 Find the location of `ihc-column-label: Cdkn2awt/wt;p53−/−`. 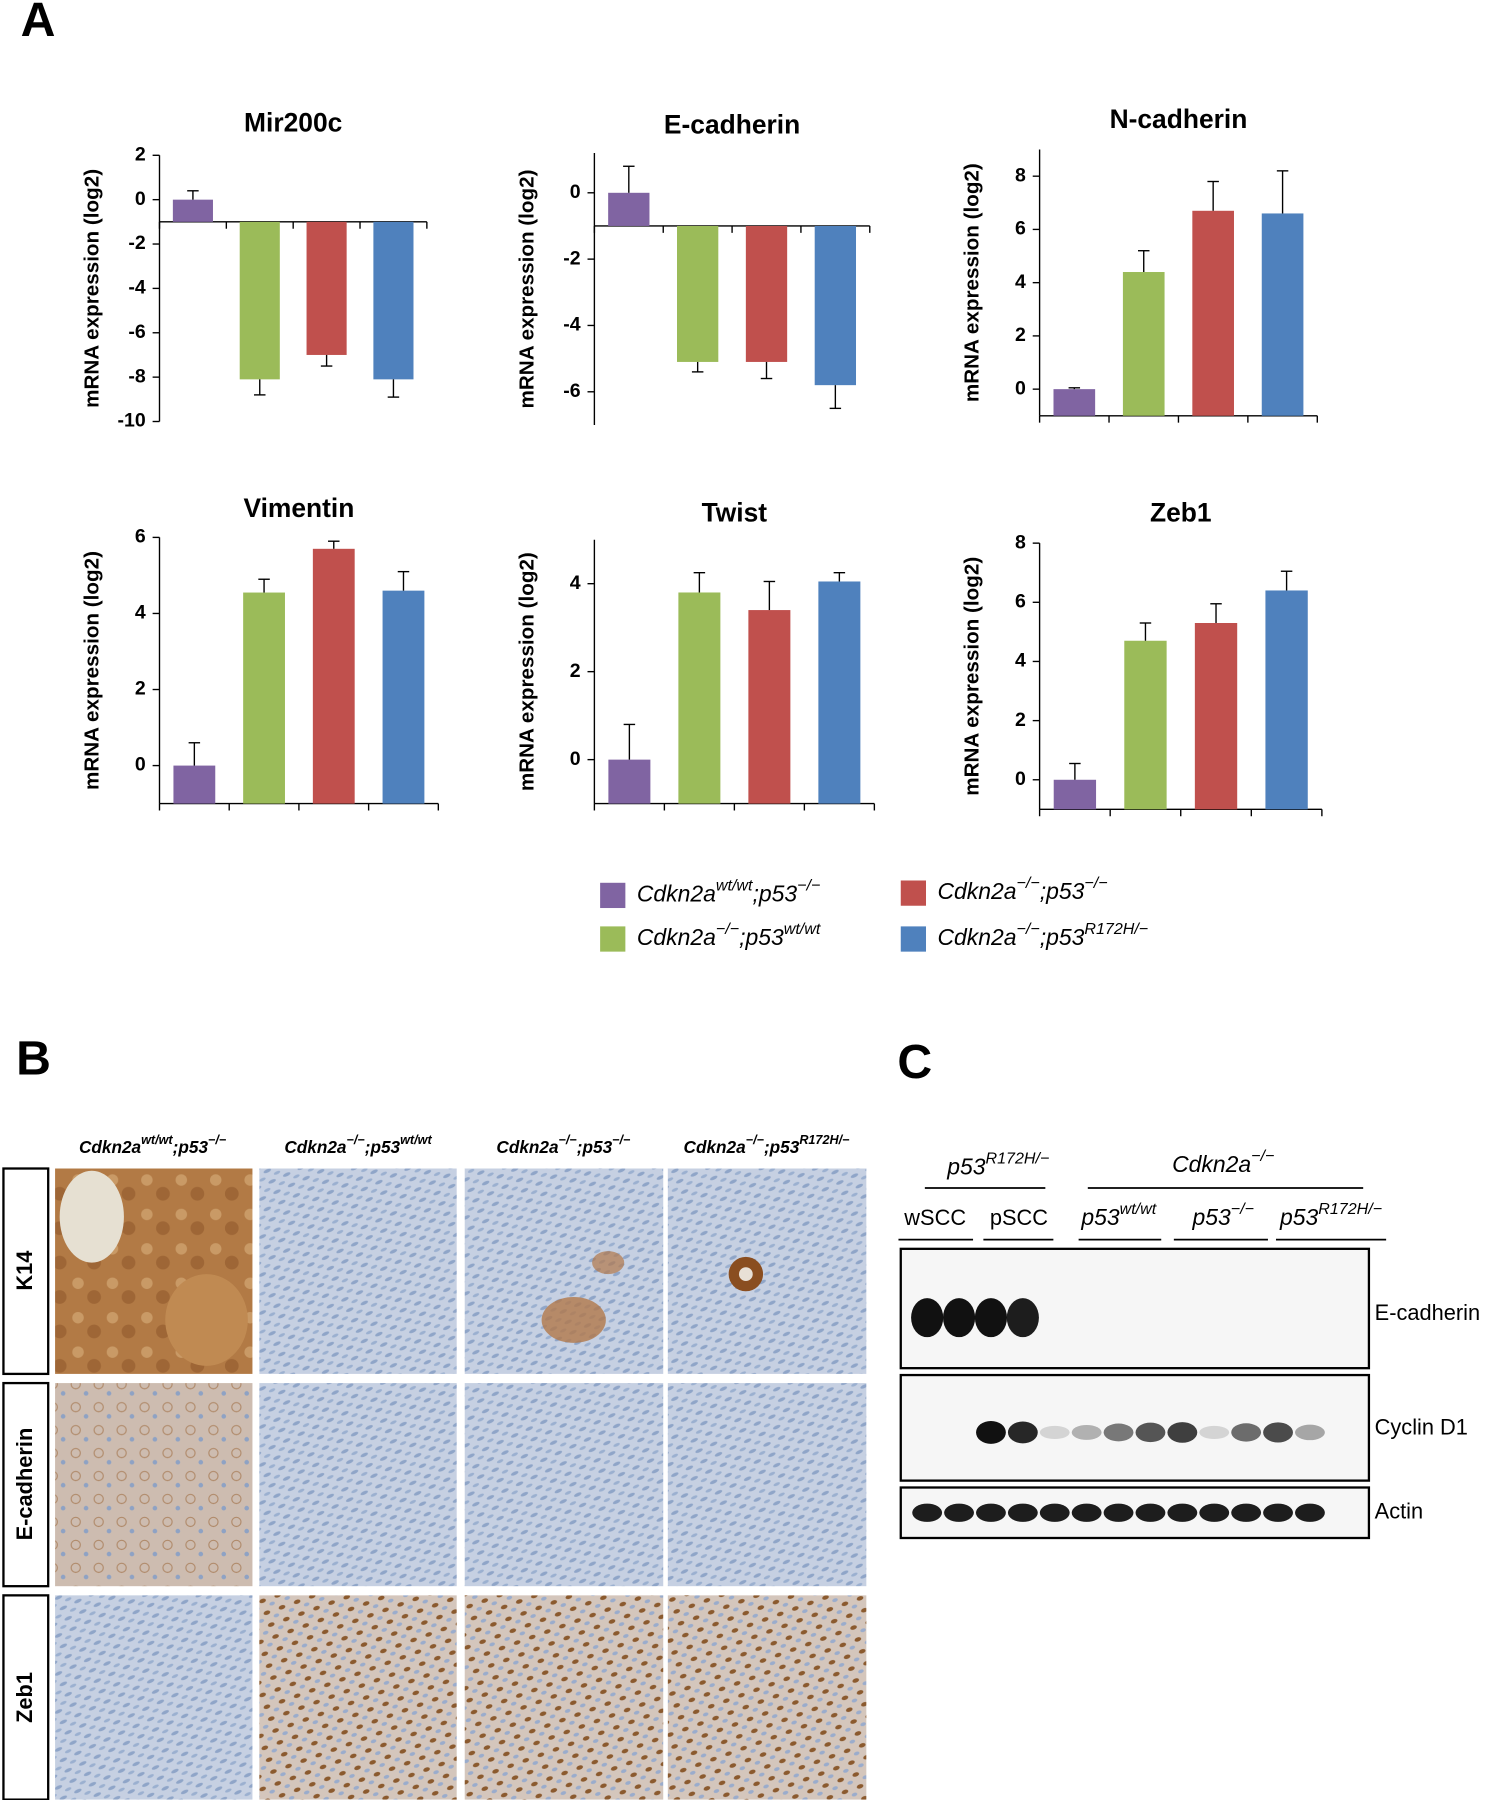

ihc-column-label: Cdkn2awt/wt;p53−/− is located at coordinates (153, 1144).